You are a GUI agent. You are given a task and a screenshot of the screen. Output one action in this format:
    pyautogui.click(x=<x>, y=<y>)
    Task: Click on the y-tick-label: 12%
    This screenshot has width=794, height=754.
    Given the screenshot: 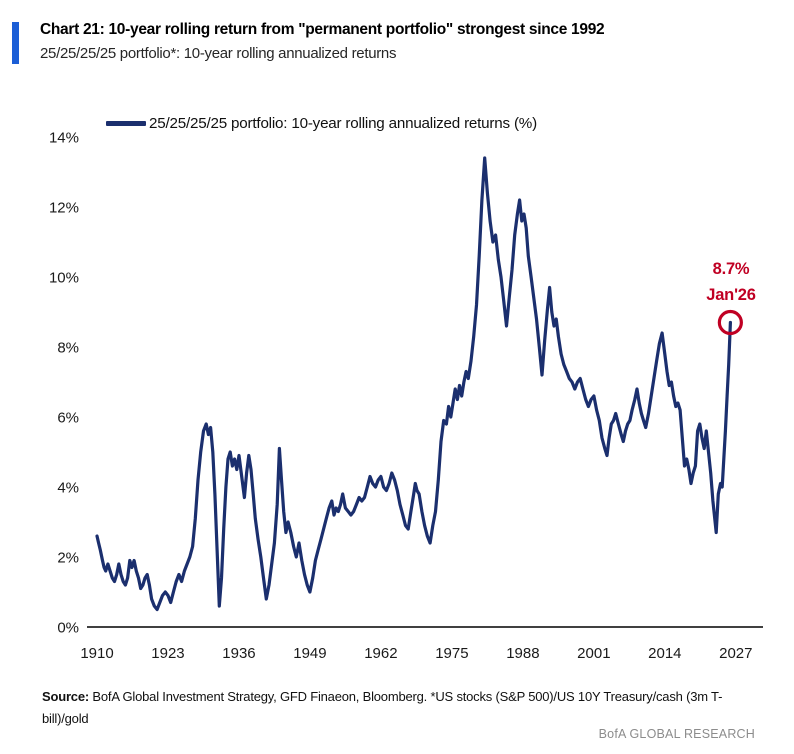 What is the action you would take?
    pyautogui.click(x=64, y=208)
    